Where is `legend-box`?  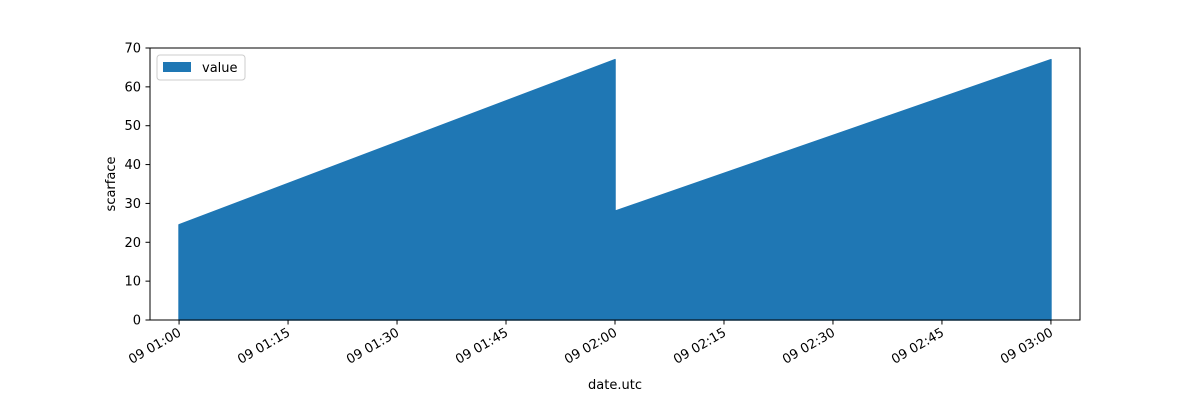
legend-box is located at coordinates (201, 67).